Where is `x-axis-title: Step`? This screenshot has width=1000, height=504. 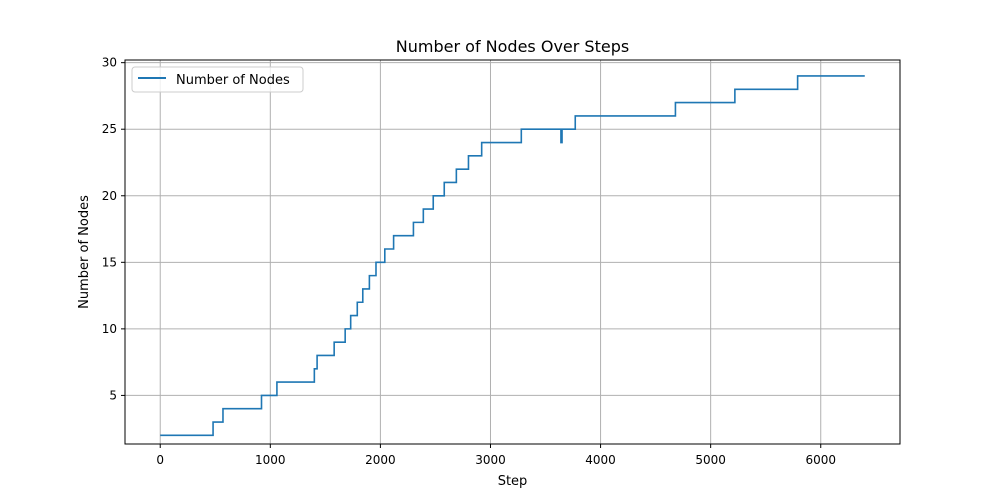
x-axis-title: Step is located at coordinates (513, 481).